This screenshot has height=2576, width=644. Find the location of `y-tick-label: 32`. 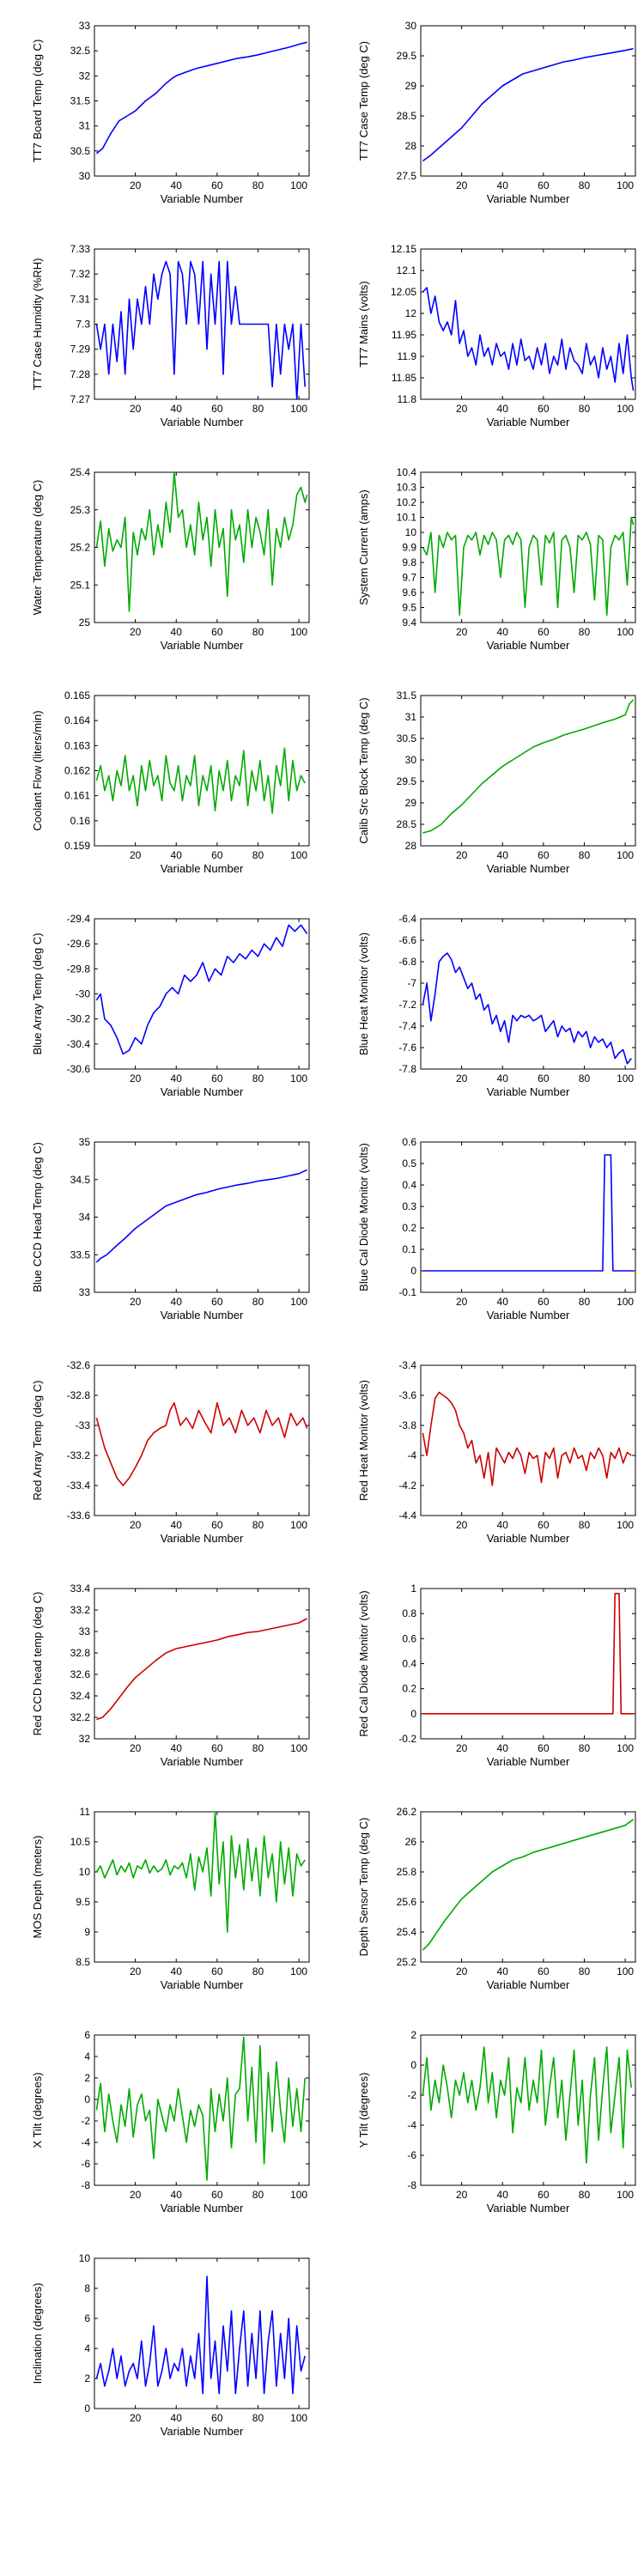

y-tick-label: 32 is located at coordinates (85, 76).